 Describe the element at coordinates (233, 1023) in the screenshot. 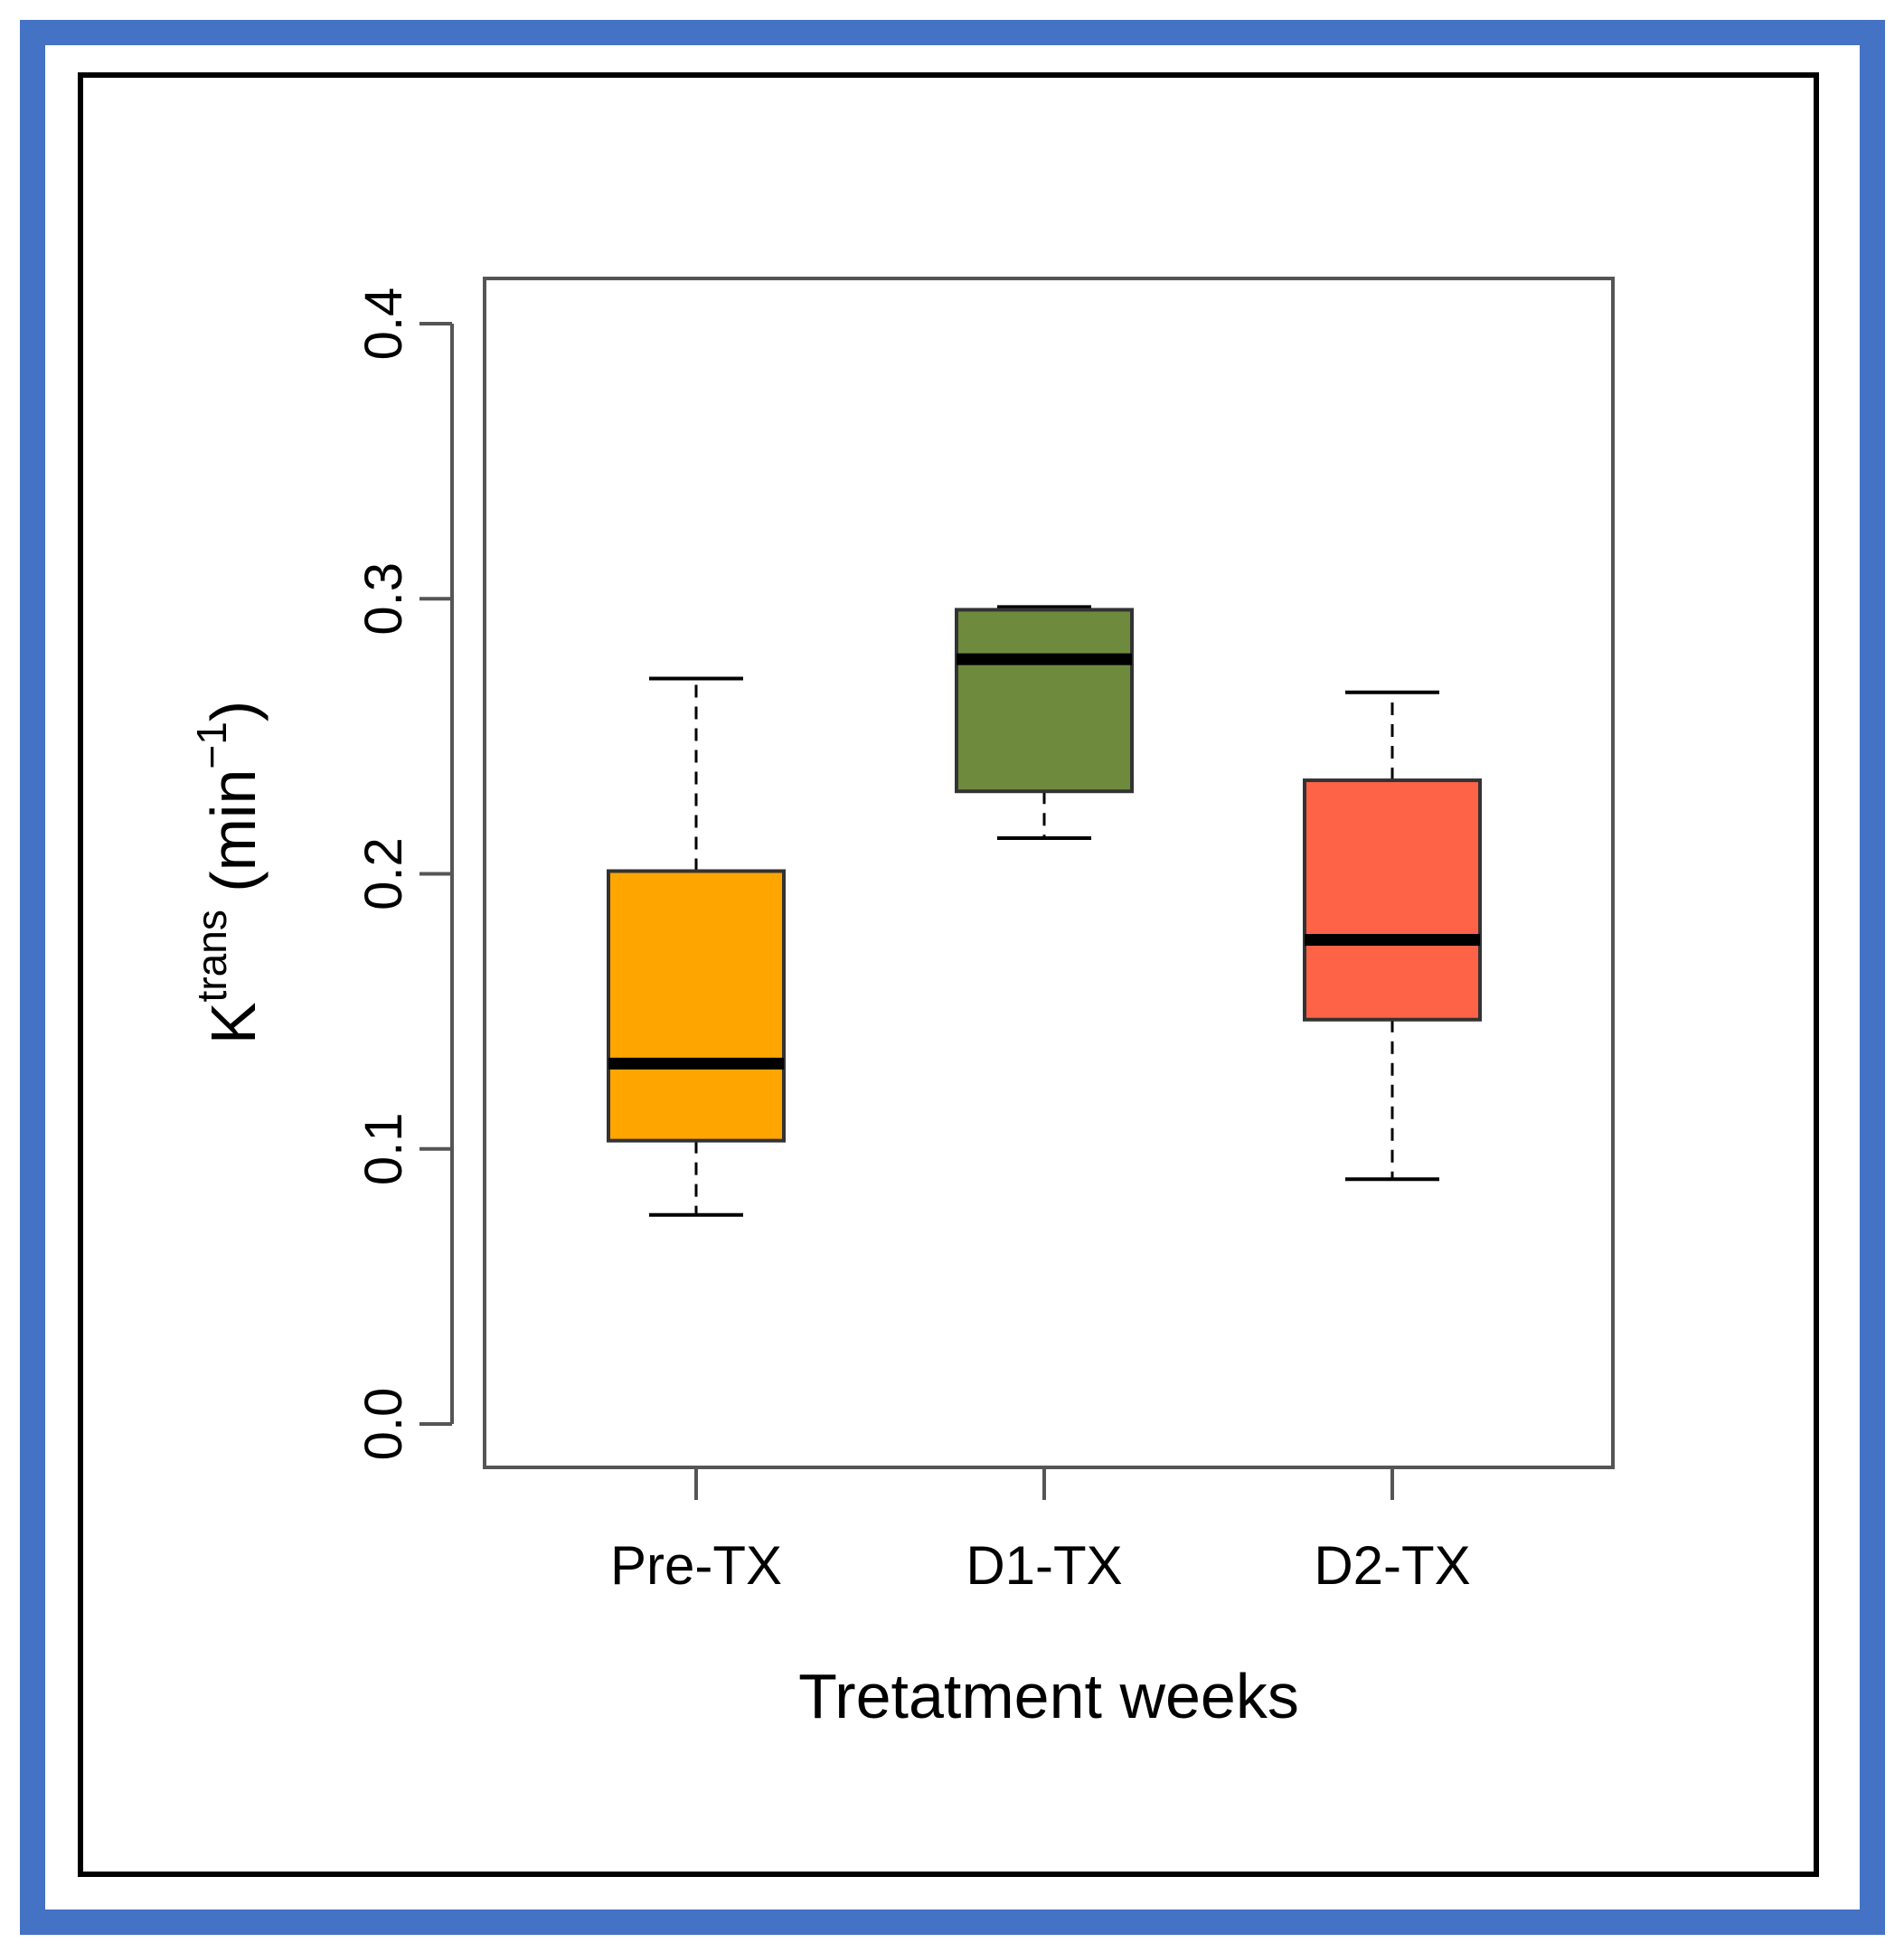

I see `y-axis-title-base: K` at that location.